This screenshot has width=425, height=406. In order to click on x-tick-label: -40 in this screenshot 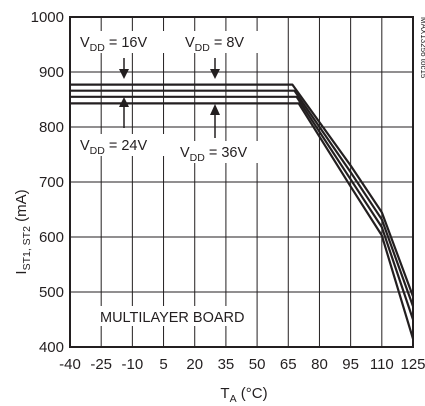, I will do `click(70, 364)`.